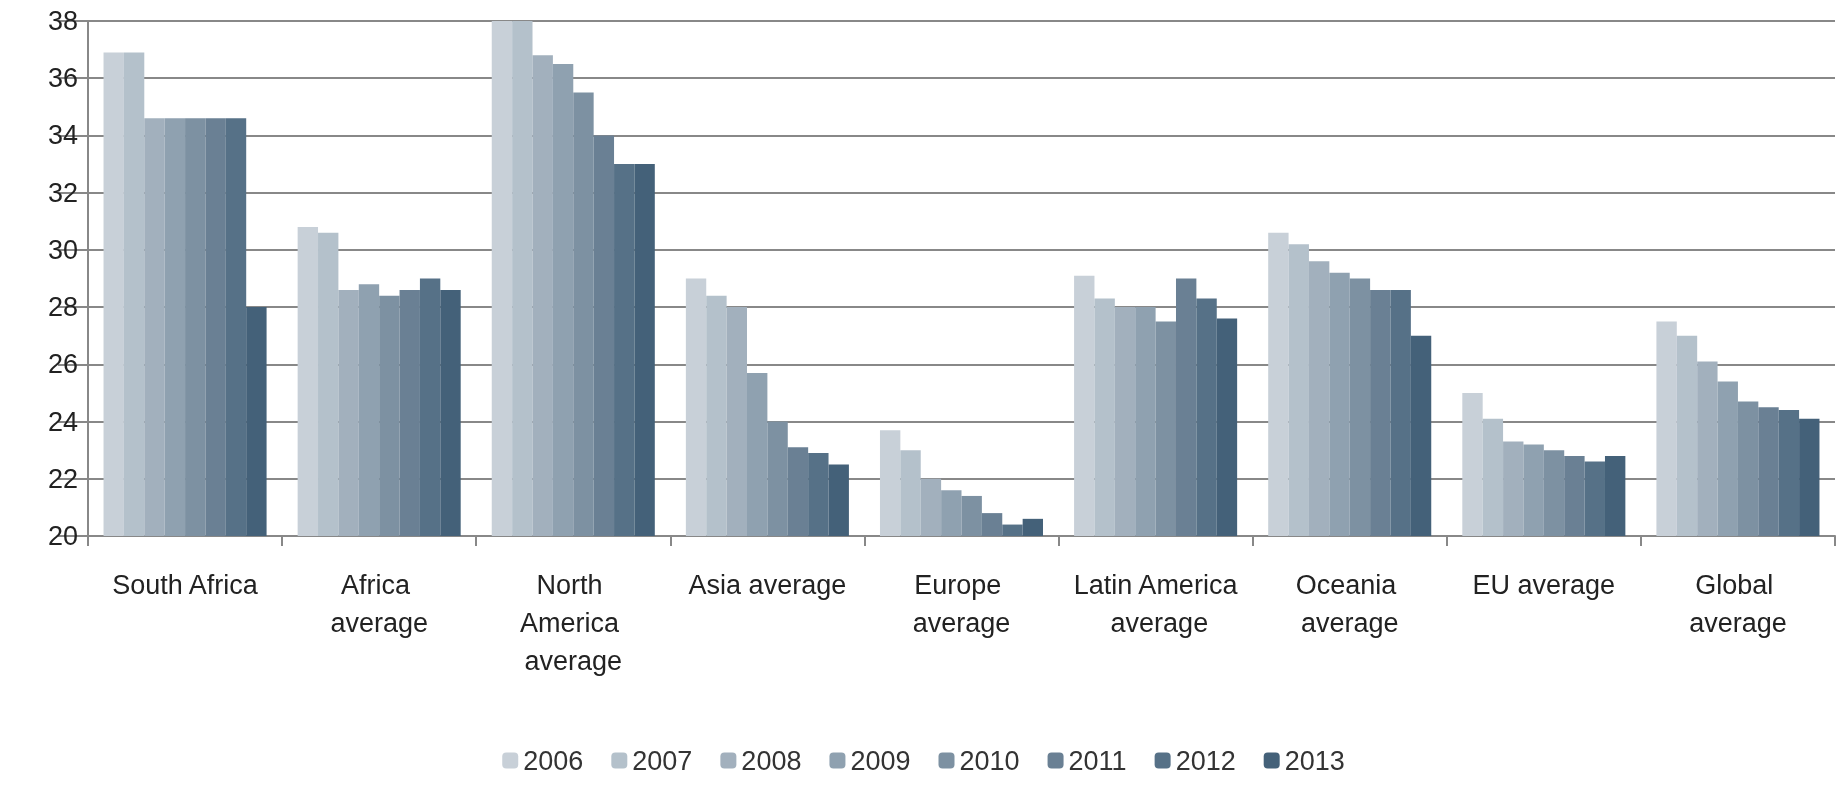  Describe the element at coordinates (1205, 760) in the screenshot. I see `legend-label: 2012` at that location.